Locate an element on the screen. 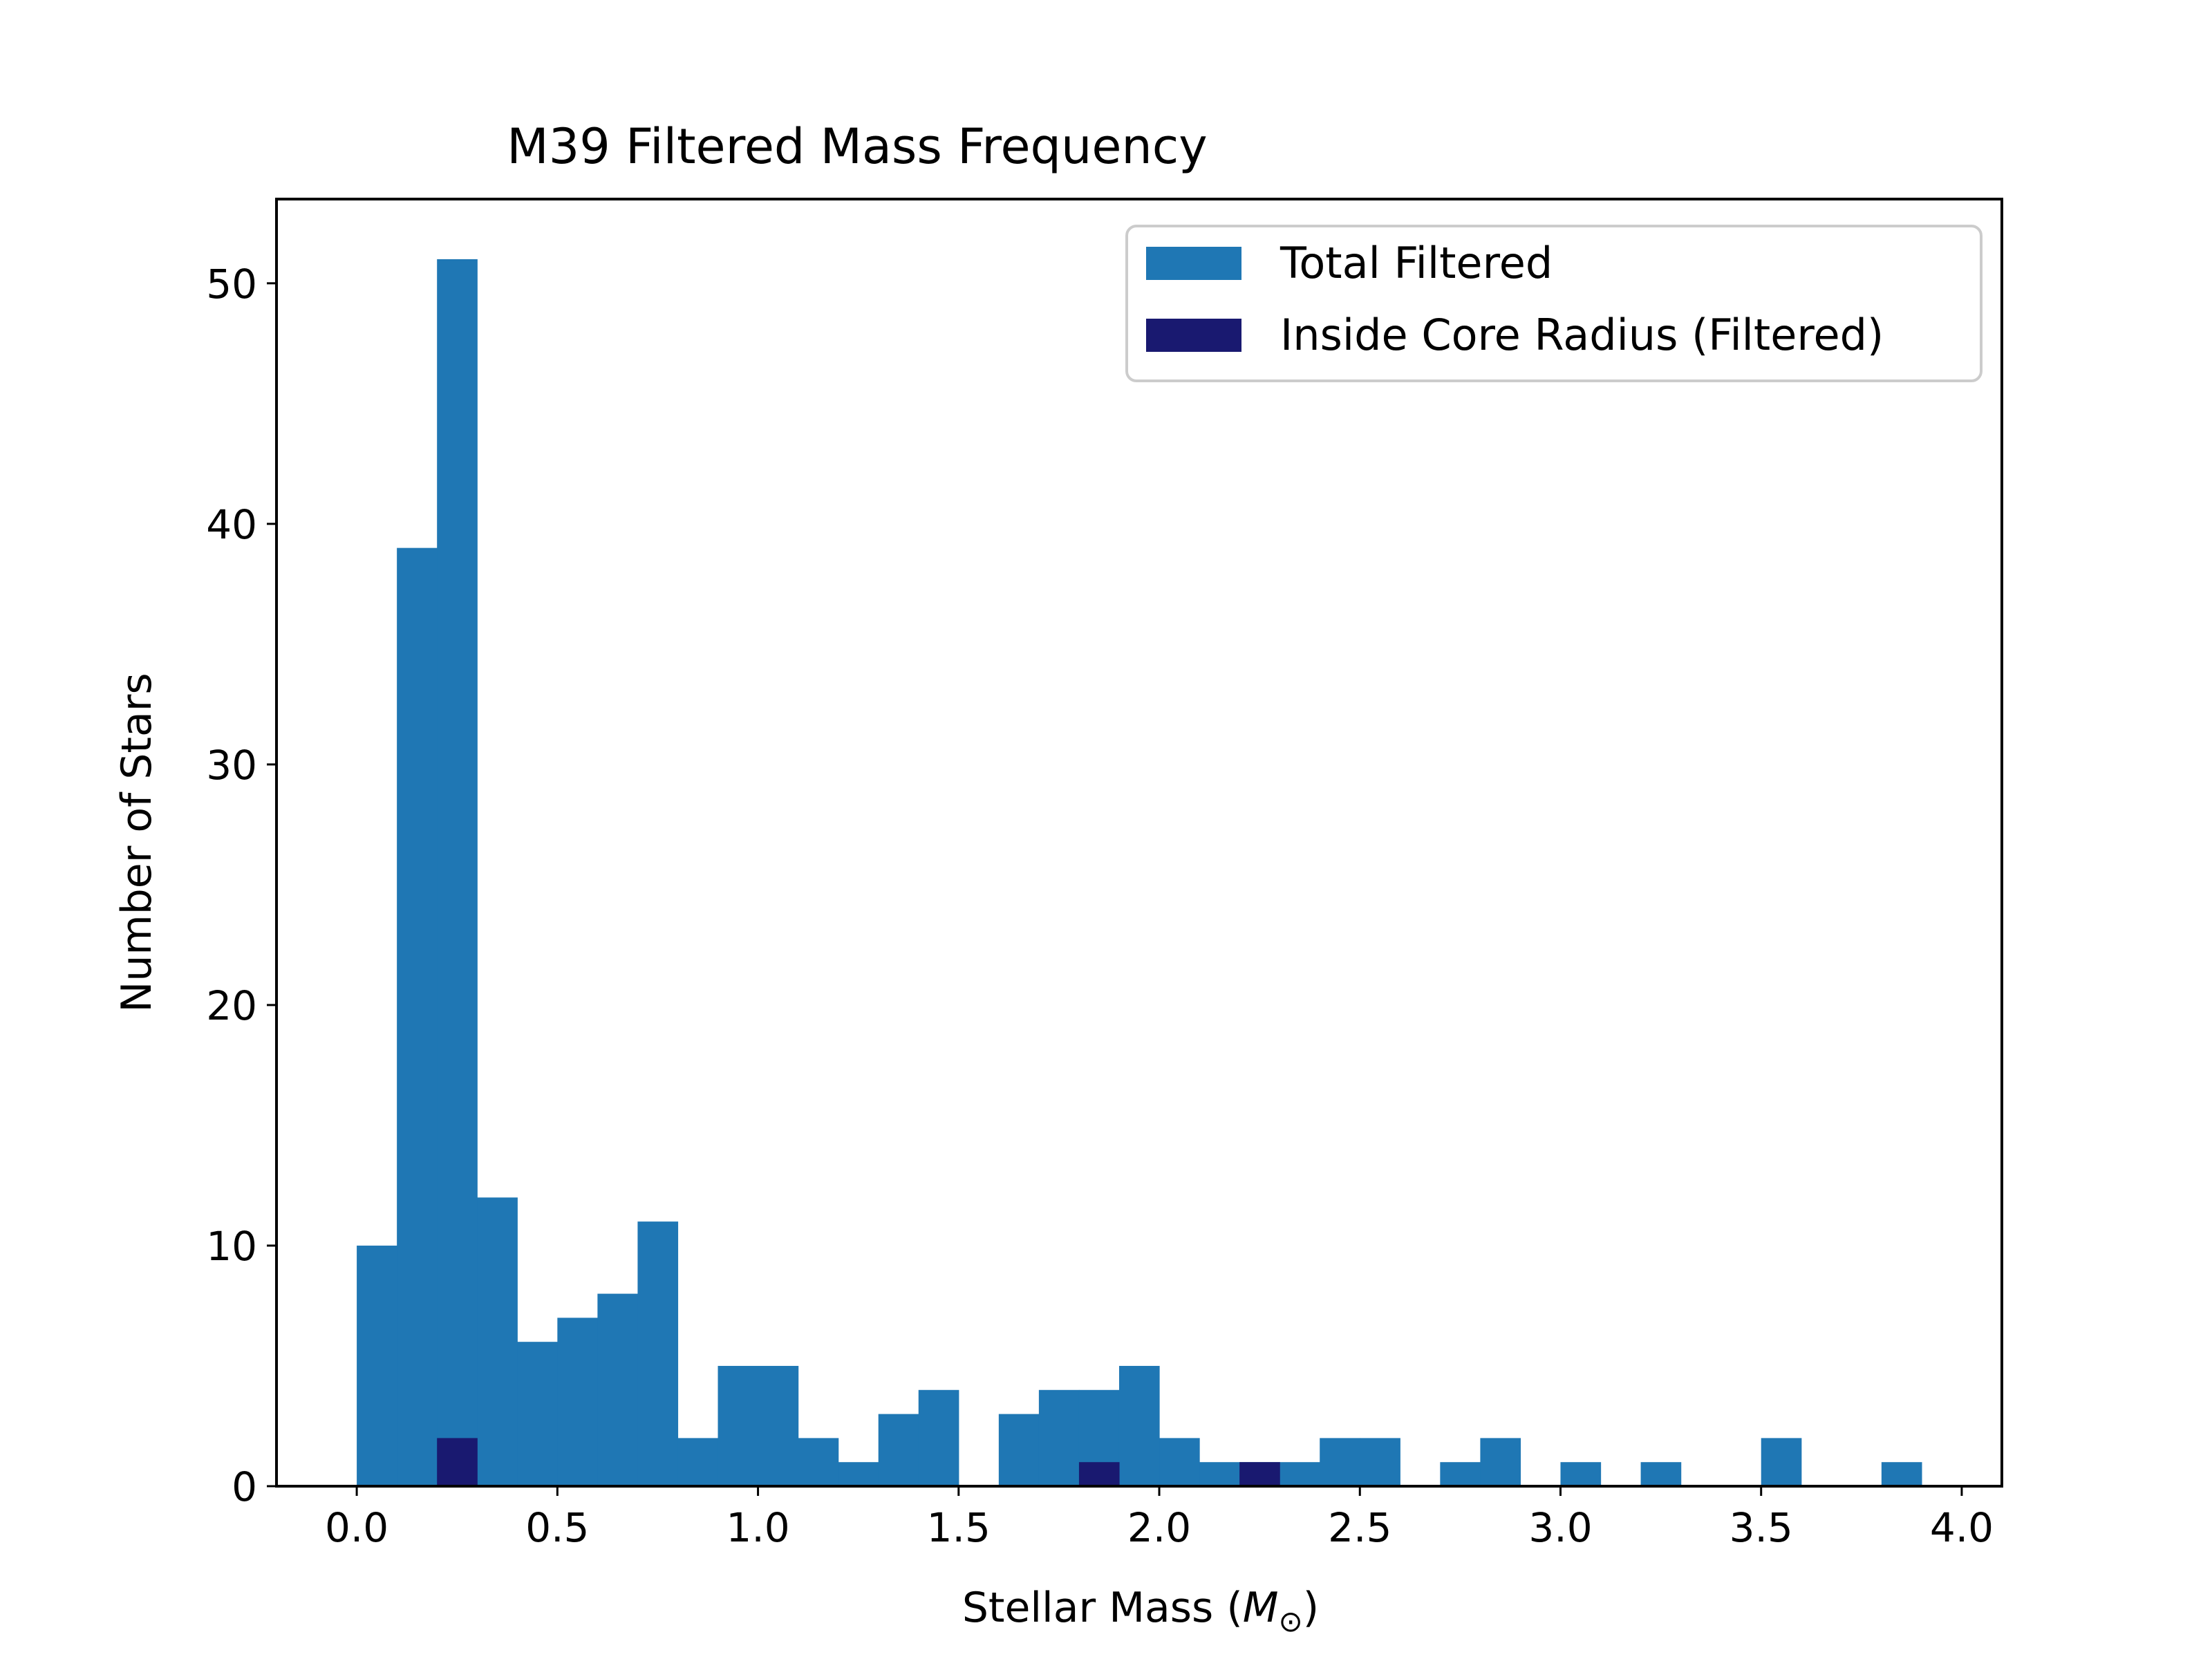 Image resolution: width=2212 pixels, height=1659 pixels. legend-box is located at coordinates (1554, 303).